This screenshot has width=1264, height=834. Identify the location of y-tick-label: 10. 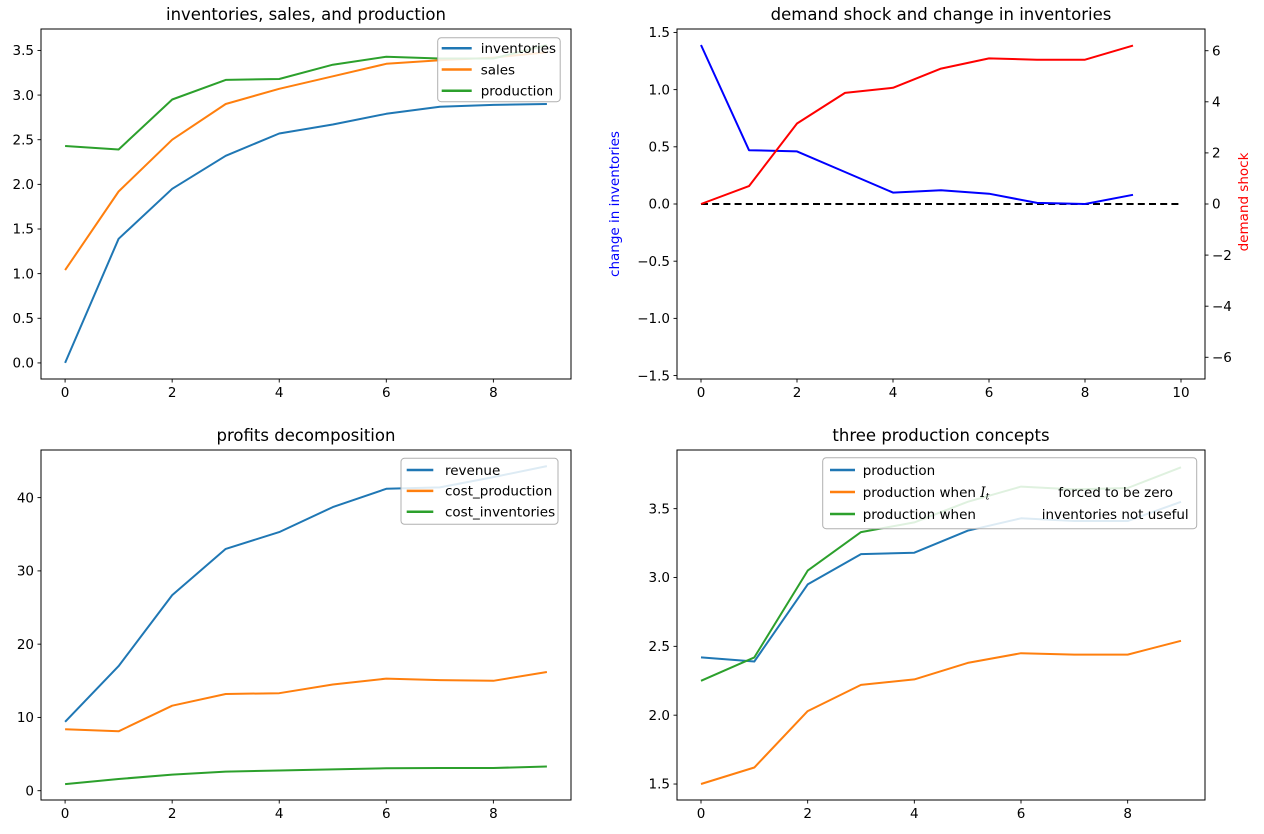
(25, 718).